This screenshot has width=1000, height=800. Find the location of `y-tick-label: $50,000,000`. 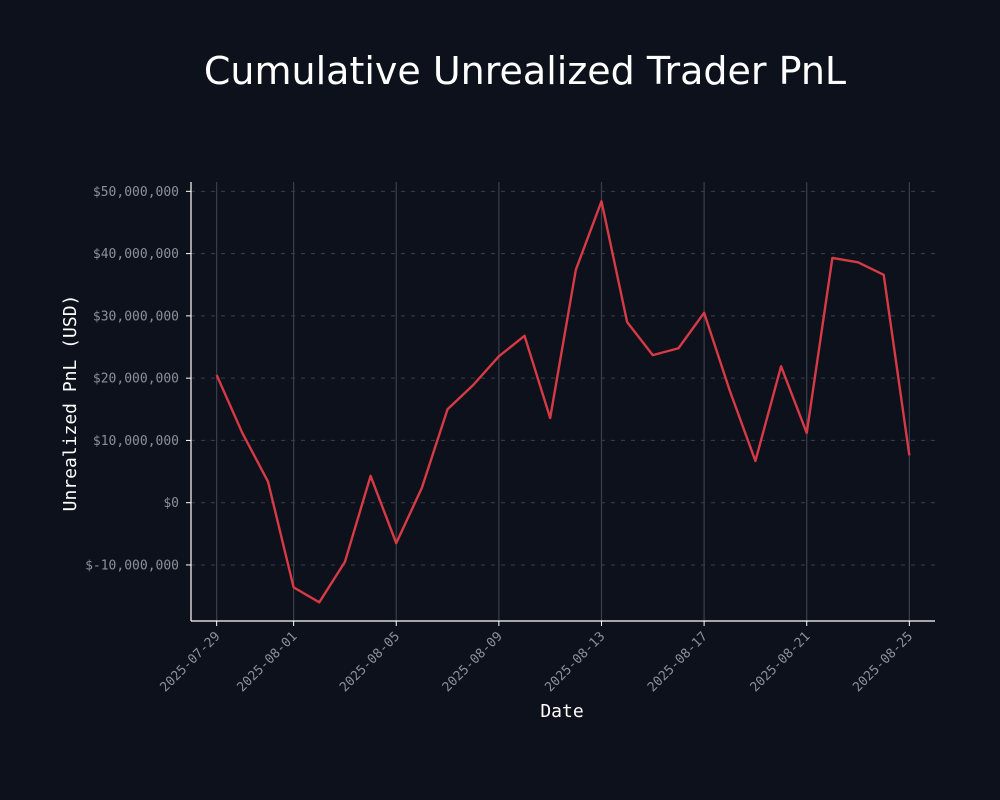

y-tick-label: $50,000,000 is located at coordinates (136, 192).